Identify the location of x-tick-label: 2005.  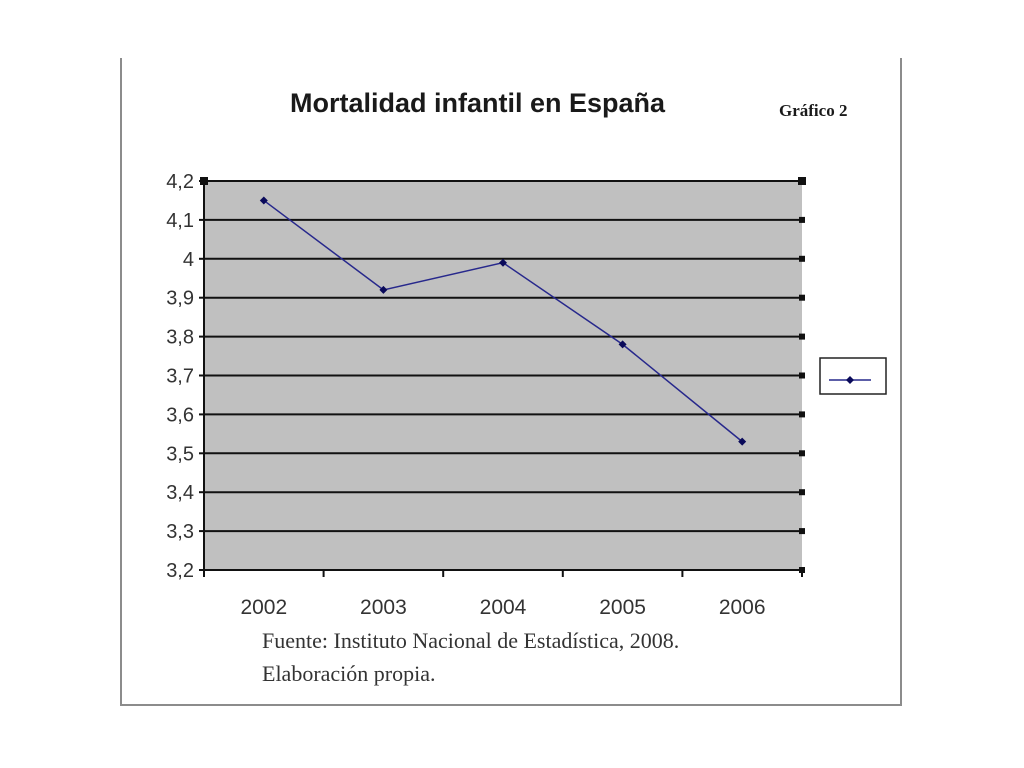
(622, 607).